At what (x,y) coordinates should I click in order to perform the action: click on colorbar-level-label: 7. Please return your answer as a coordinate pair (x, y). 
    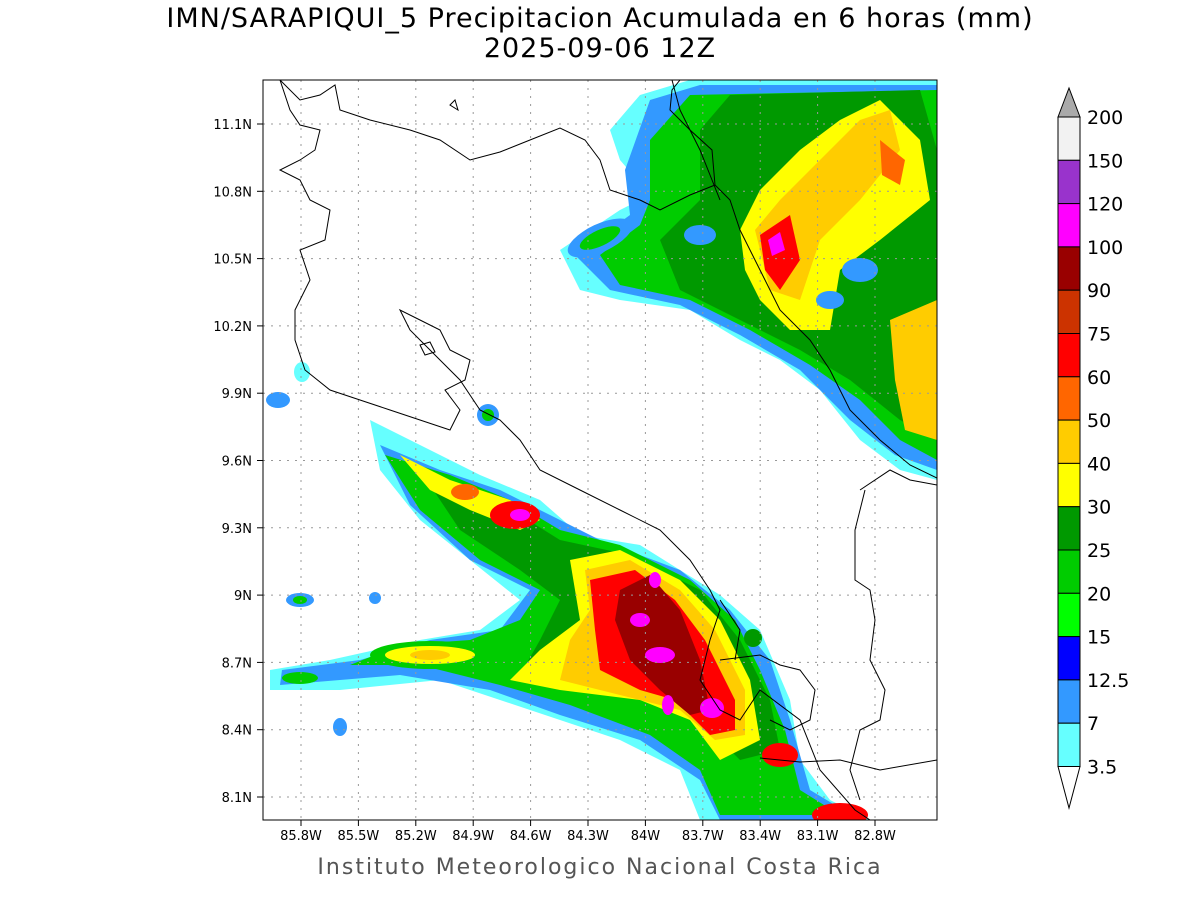
    Looking at the image, I should click on (1093, 724).